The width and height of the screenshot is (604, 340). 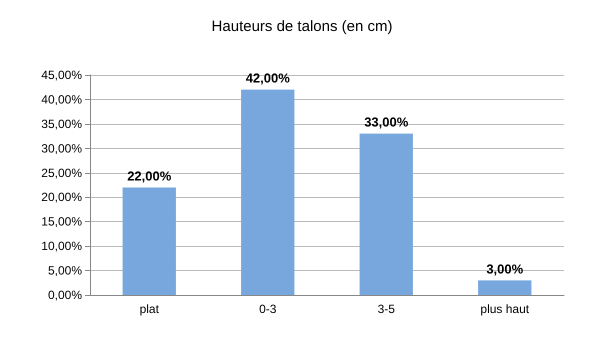 I want to click on y-tick-label: 30,00%, so click(x=61, y=148).